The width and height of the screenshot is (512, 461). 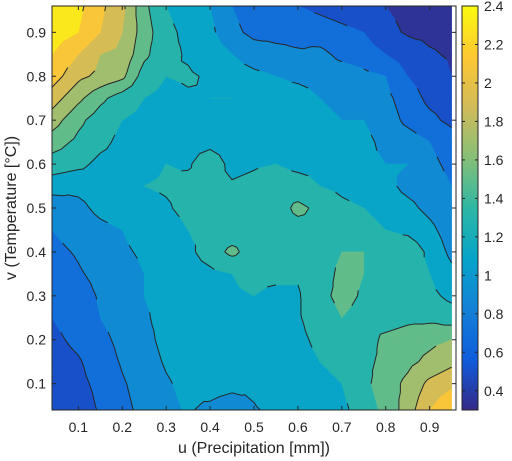 I want to click on colorbar-tick-label: 1.6, so click(x=494, y=160).